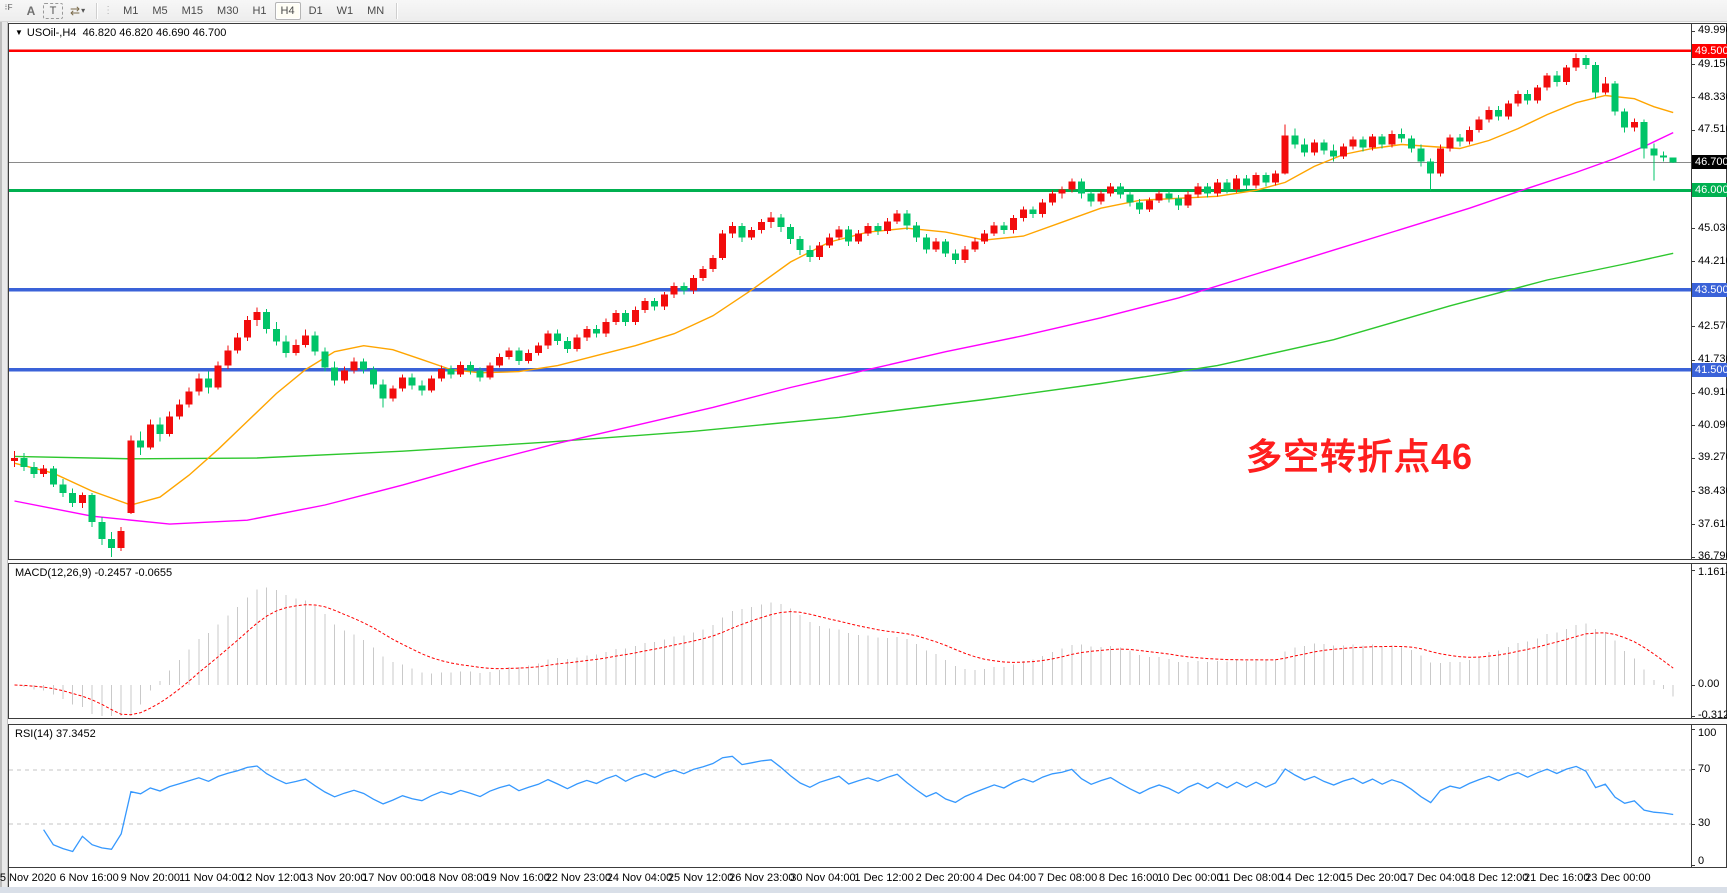 This screenshot has height=893, width=1727. I want to click on price-tick-label: 45.030, so click(1712, 227).